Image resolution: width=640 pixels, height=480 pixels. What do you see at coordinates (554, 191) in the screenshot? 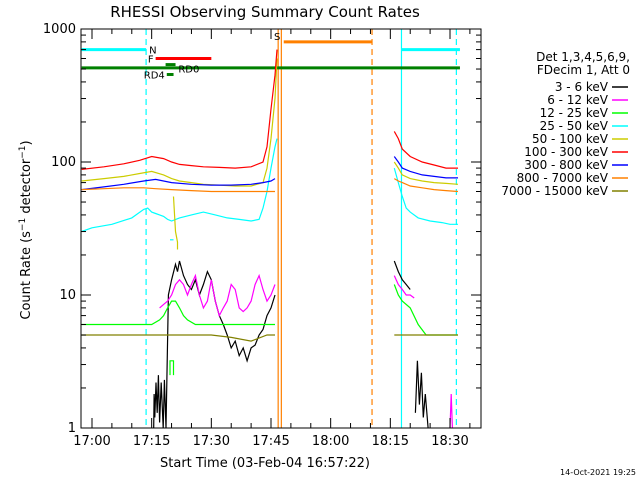
I see `legend-entry-8: 7000 - 15000 keV` at bounding box center [554, 191].